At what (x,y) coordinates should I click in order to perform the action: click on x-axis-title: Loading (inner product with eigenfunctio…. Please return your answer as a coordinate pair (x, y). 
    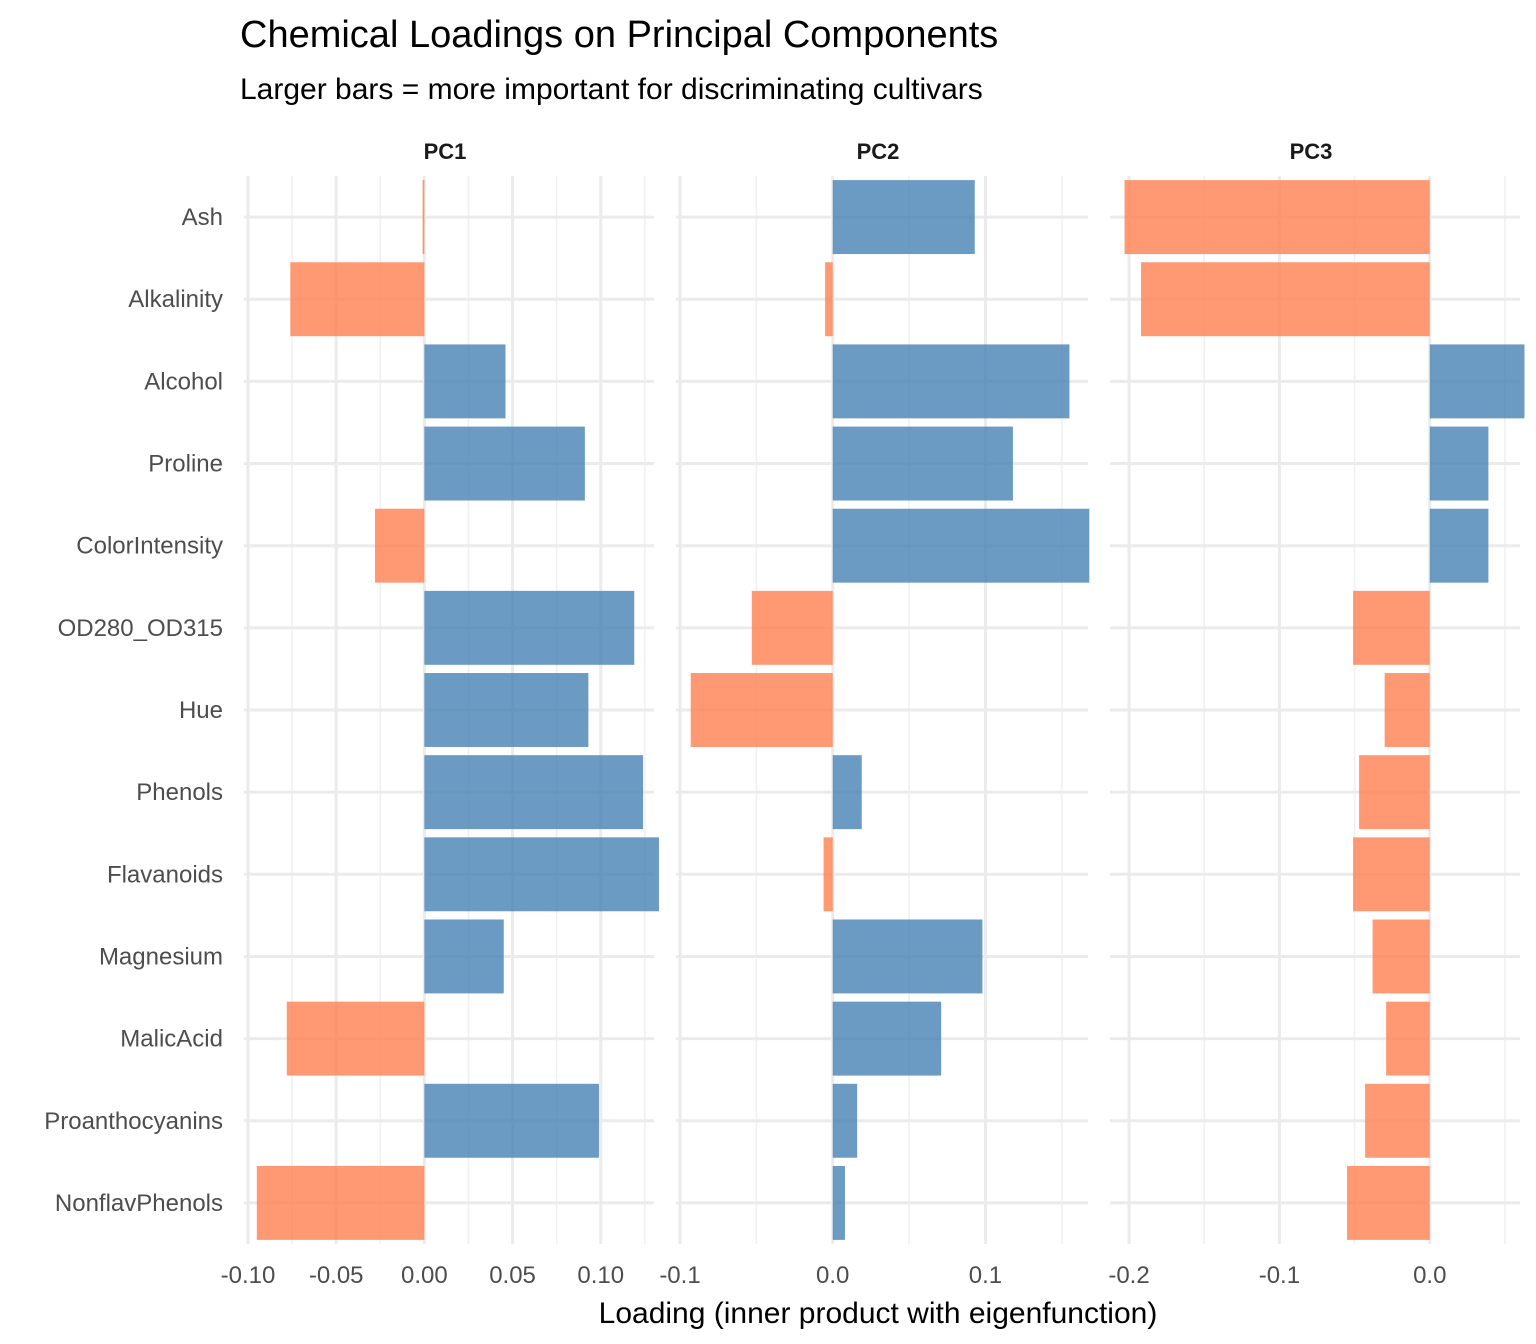
    Looking at the image, I should click on (878, 1313).